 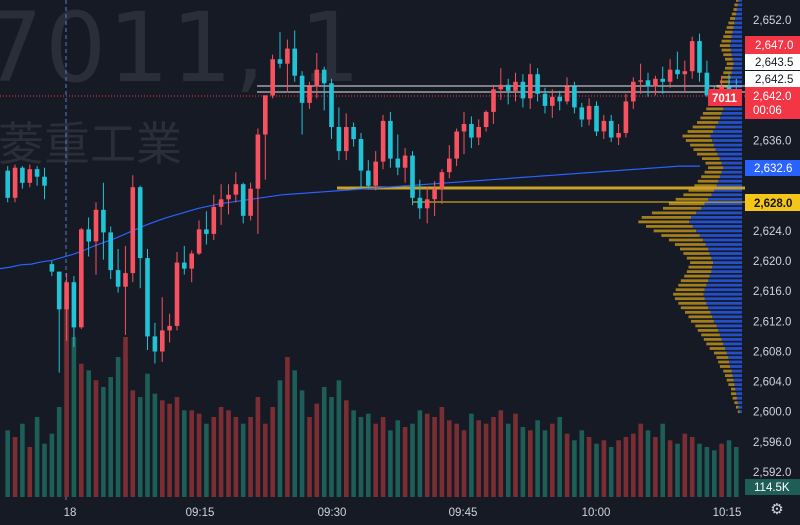 I want to click on volume-tag-bg, so click(x=772, y=487).